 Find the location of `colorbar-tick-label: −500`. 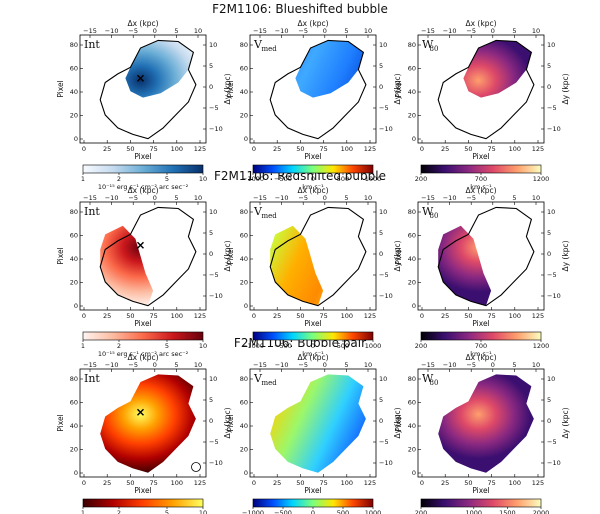

colorbar-tick-label: −500 is located at coordinates (283, 511).